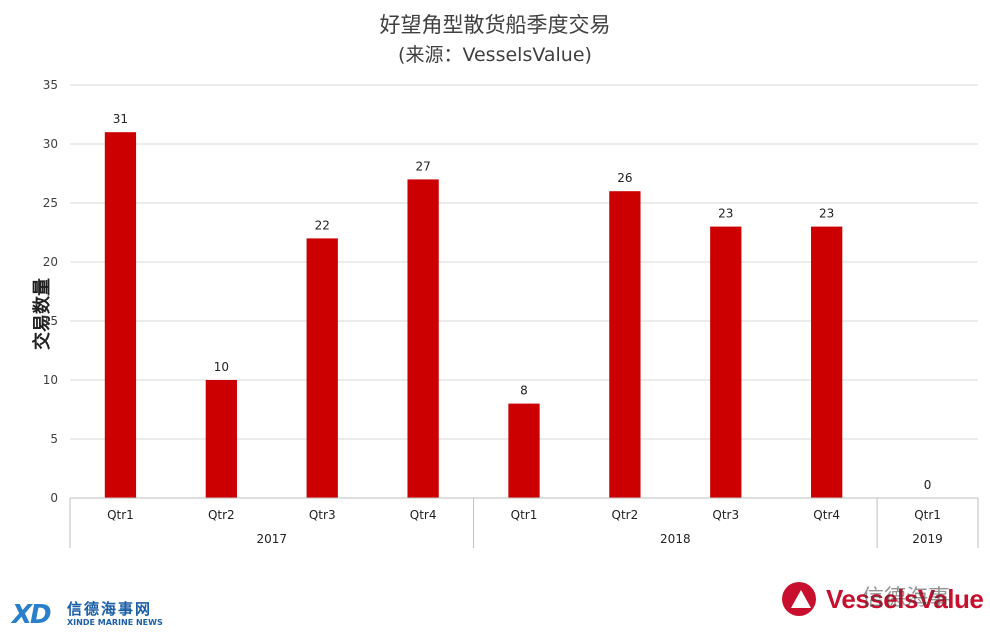 This screenshot has height=639, width=990. Describe the element at coordinates (50, 85) in the screenshot. I see `y-tick-label: 35` at that location.